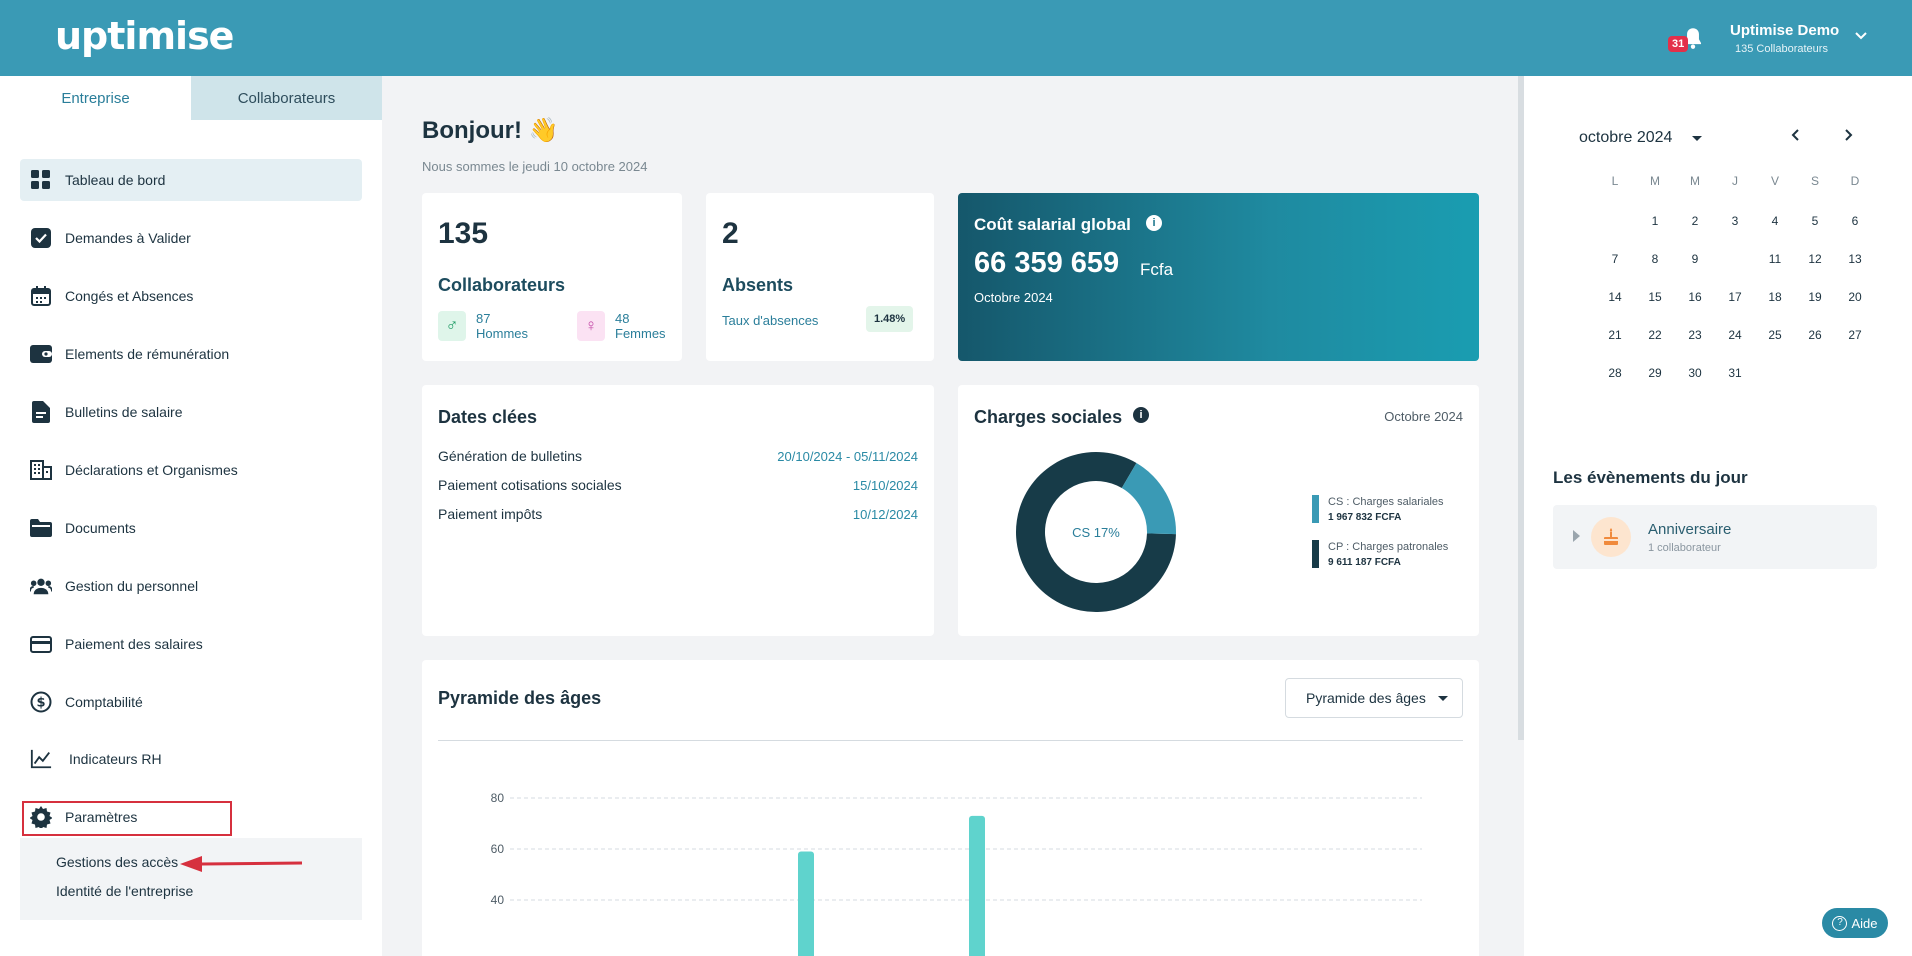 The height and width of the screenshot is (956, 1912). Describe the element at coordinates (1855, 181) in the screenshot. I see `calendar-weekday: D` at that location.